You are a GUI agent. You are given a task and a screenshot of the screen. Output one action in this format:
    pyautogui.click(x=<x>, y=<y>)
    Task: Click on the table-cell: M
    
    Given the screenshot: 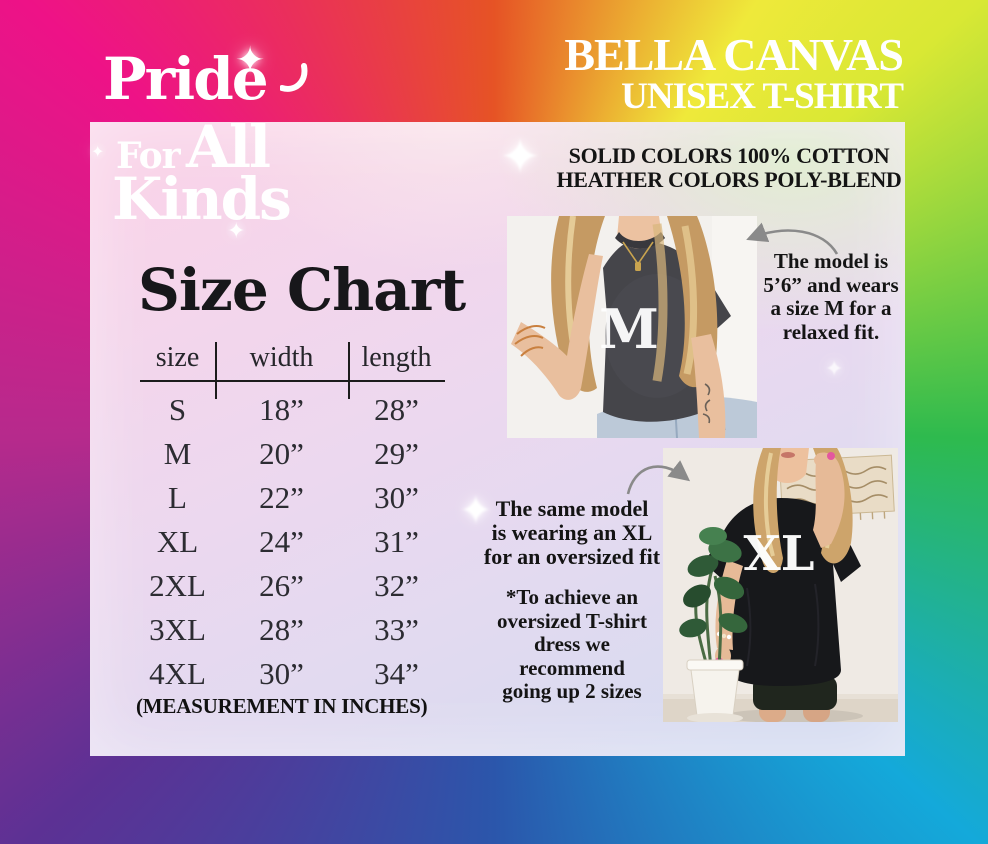 What is the action you would take?
    pyautogui.click(x=177, y=453)
    